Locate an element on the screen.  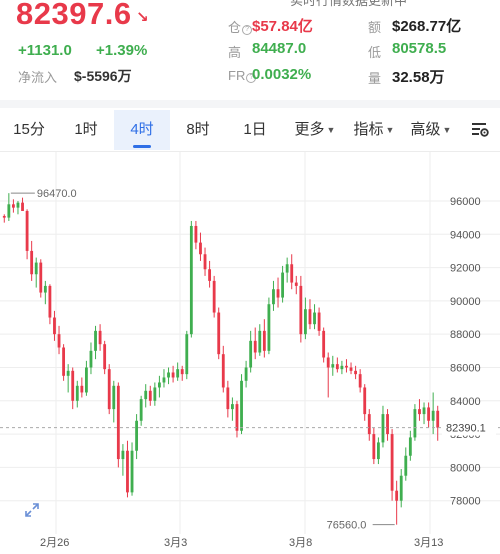
tab-advanced: 高级 ▼ is located at coordinates (431, 129).